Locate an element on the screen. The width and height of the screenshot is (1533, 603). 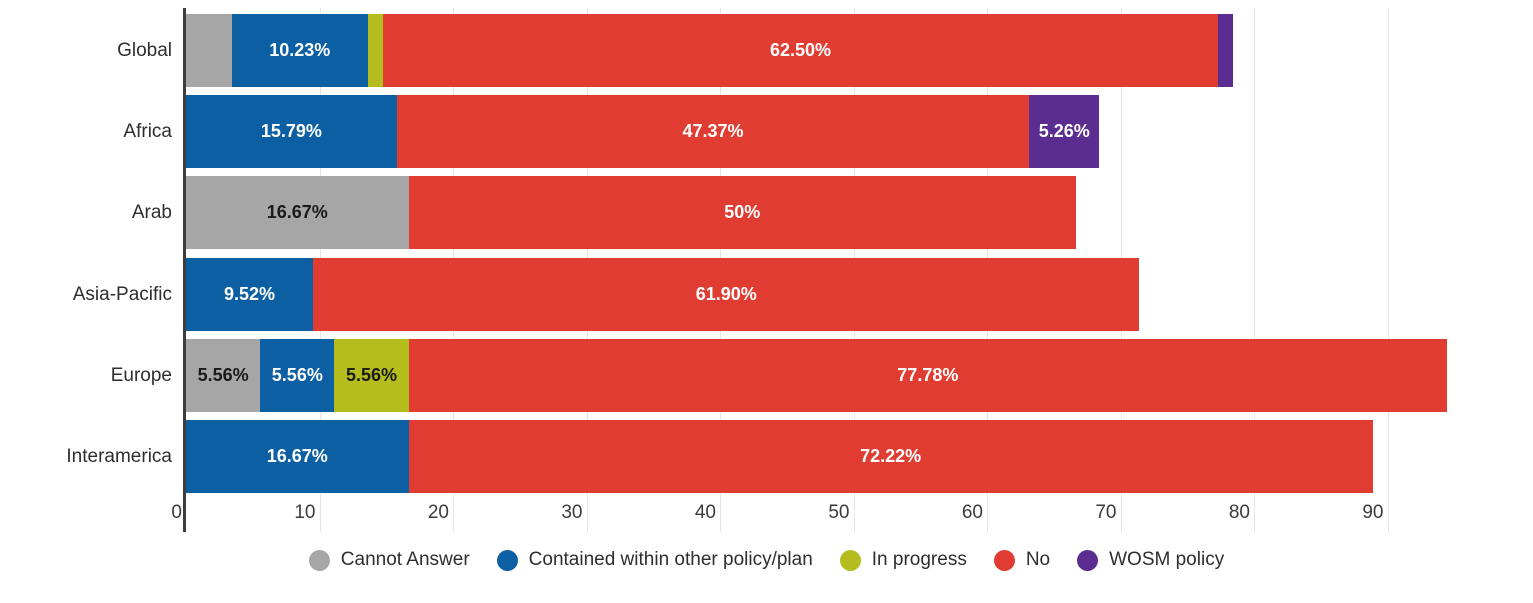
x-tick-label-40: 40 is located at coordinates (705, 512).